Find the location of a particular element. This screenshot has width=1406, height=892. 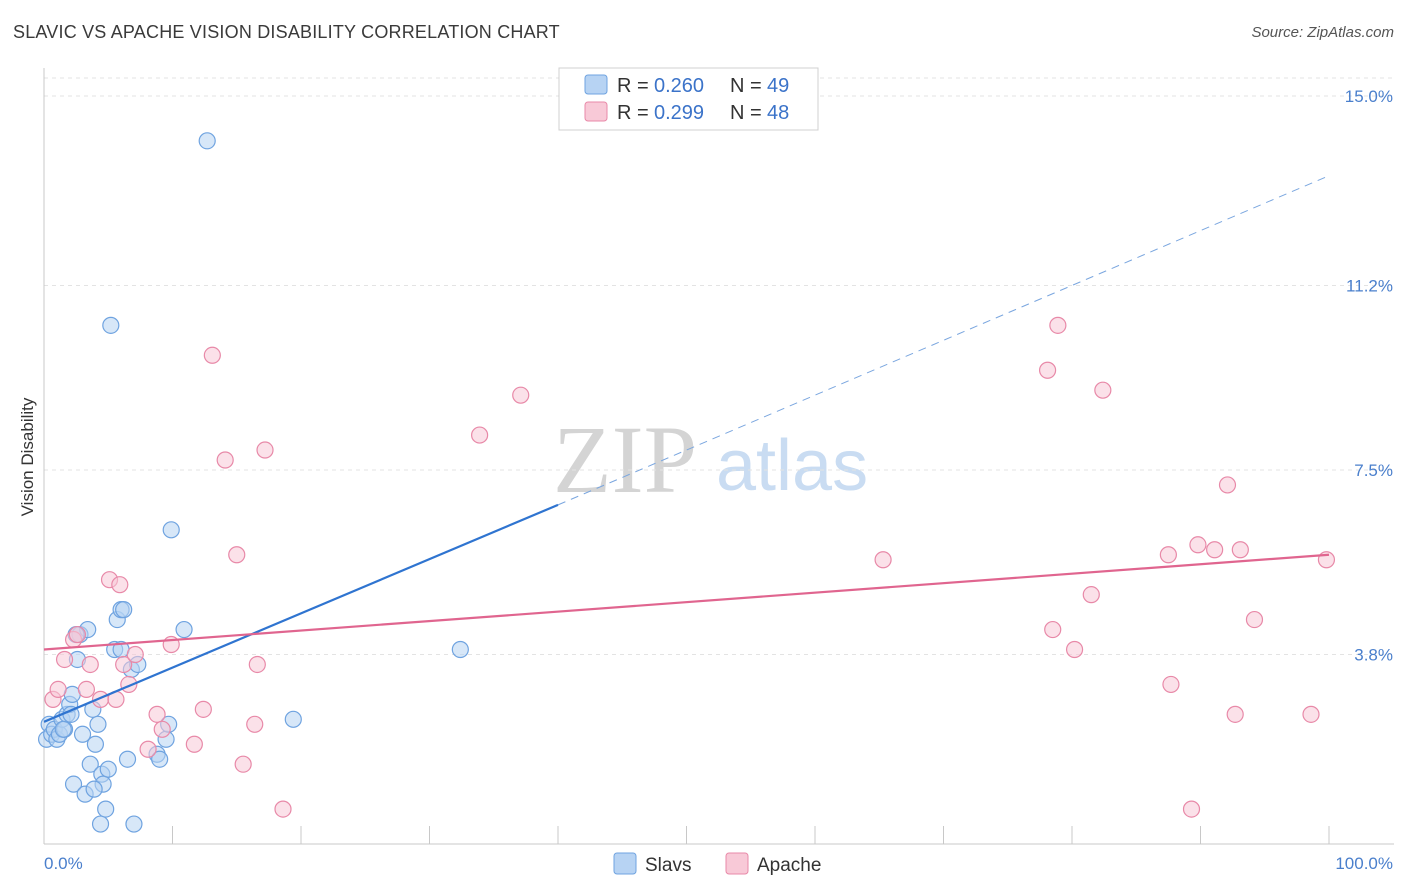

legend-r-value: 0.260 is located at coordinates (679, 86).